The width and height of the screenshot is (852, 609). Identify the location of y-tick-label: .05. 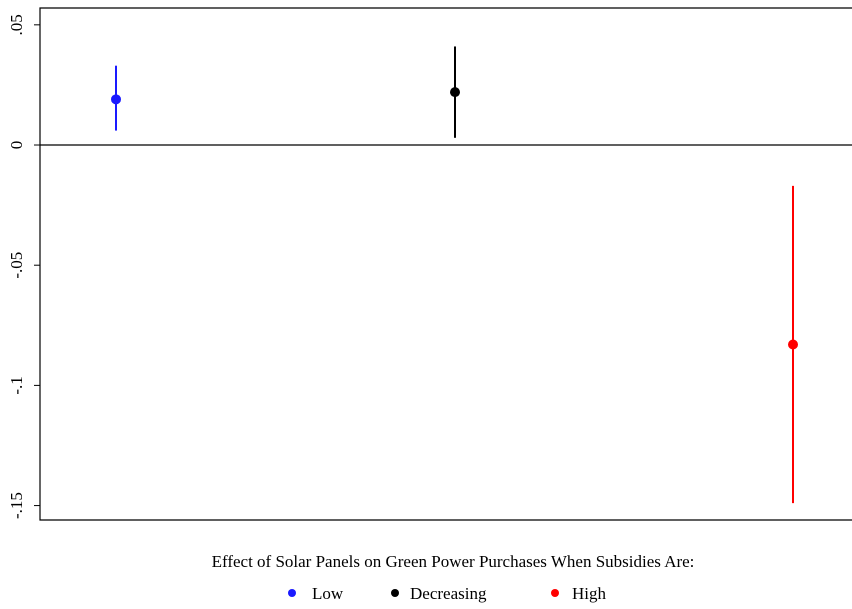
(16, 24).